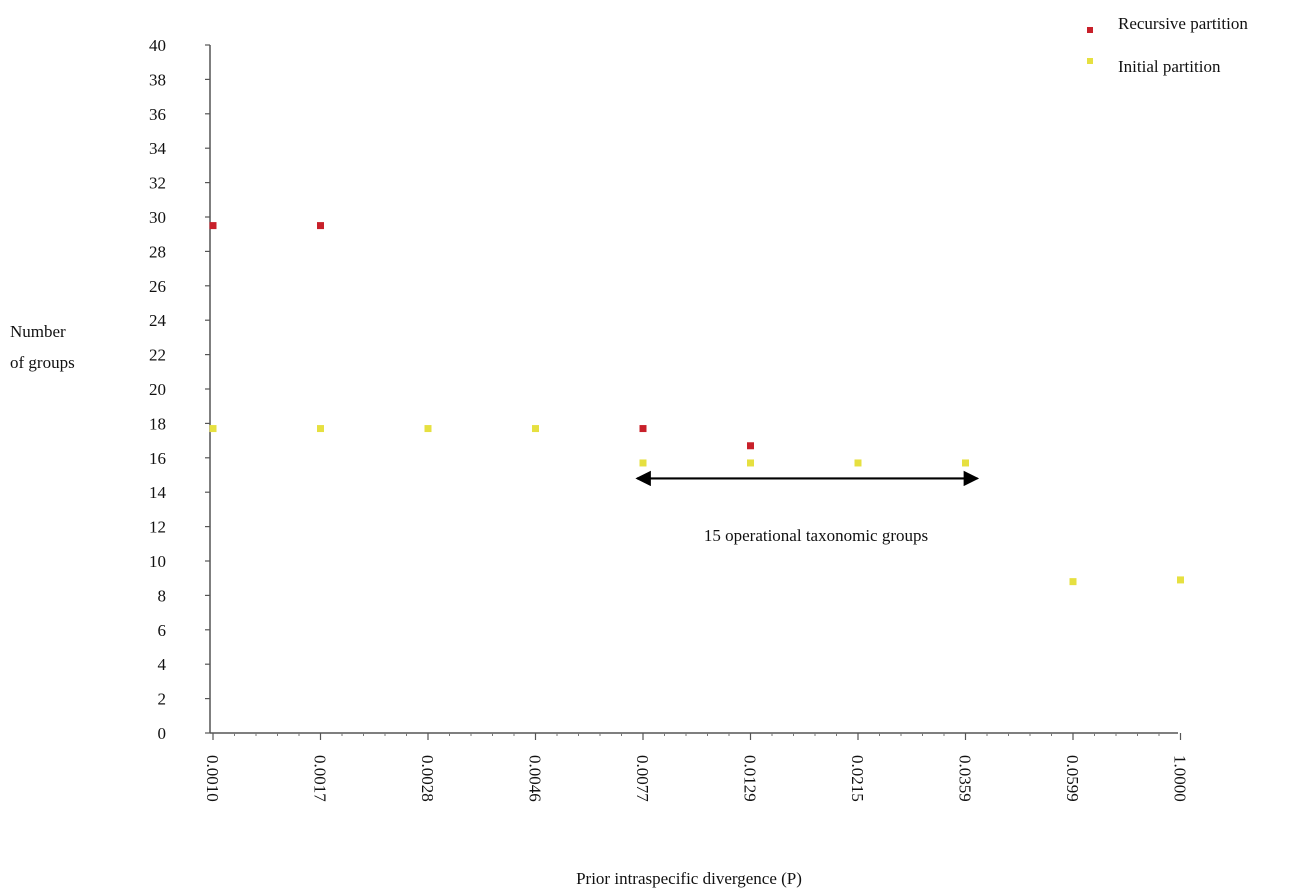 This screenshot has width=1308, height=890. I want to click on y-tick-label: 18, so click(157, 423).